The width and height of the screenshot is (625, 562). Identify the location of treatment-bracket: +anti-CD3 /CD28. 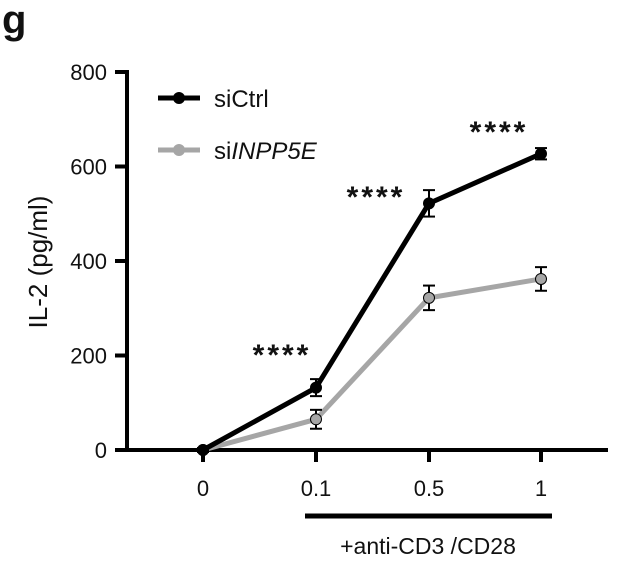
(428, 536).